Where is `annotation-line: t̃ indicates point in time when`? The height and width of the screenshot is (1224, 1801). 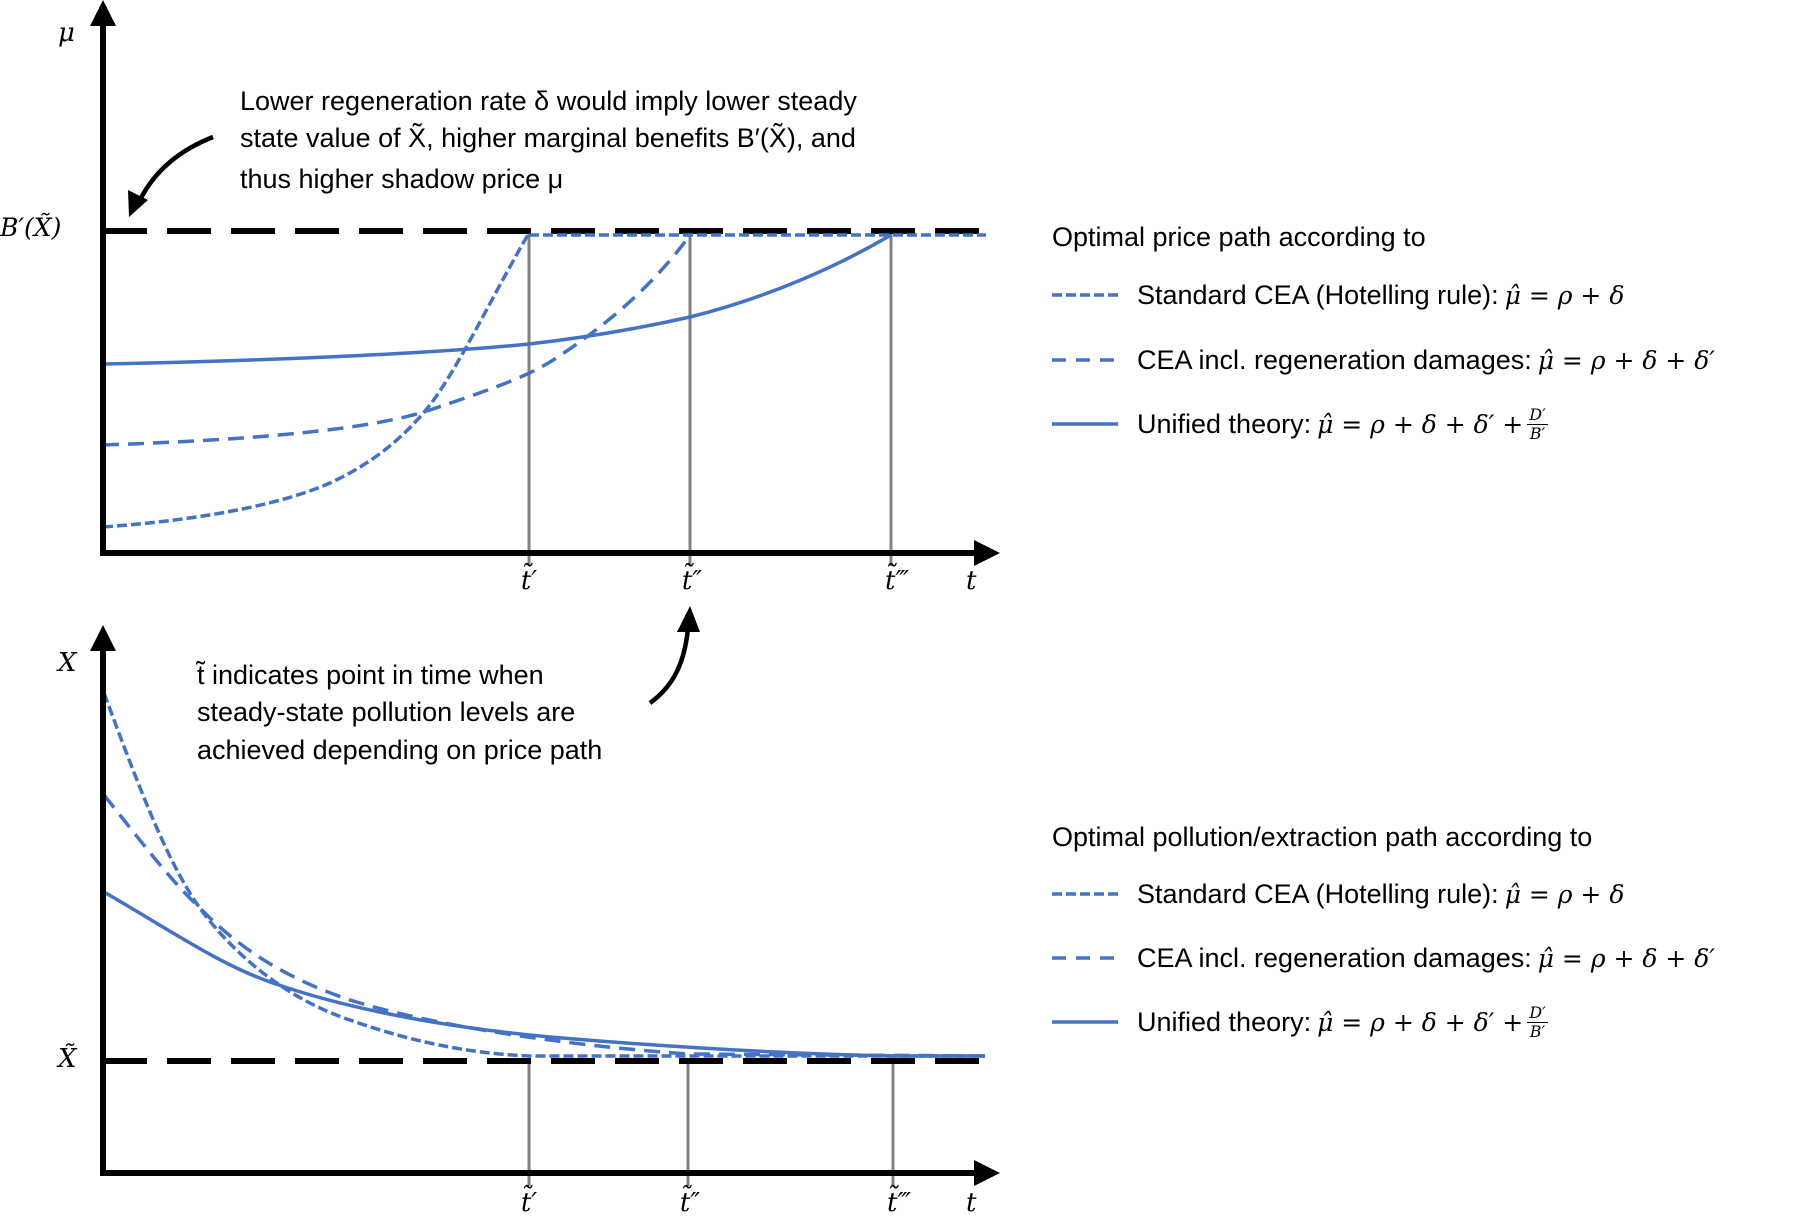
annotation-line: t̃ indicates point in time when is located at coordinates (370, 675).